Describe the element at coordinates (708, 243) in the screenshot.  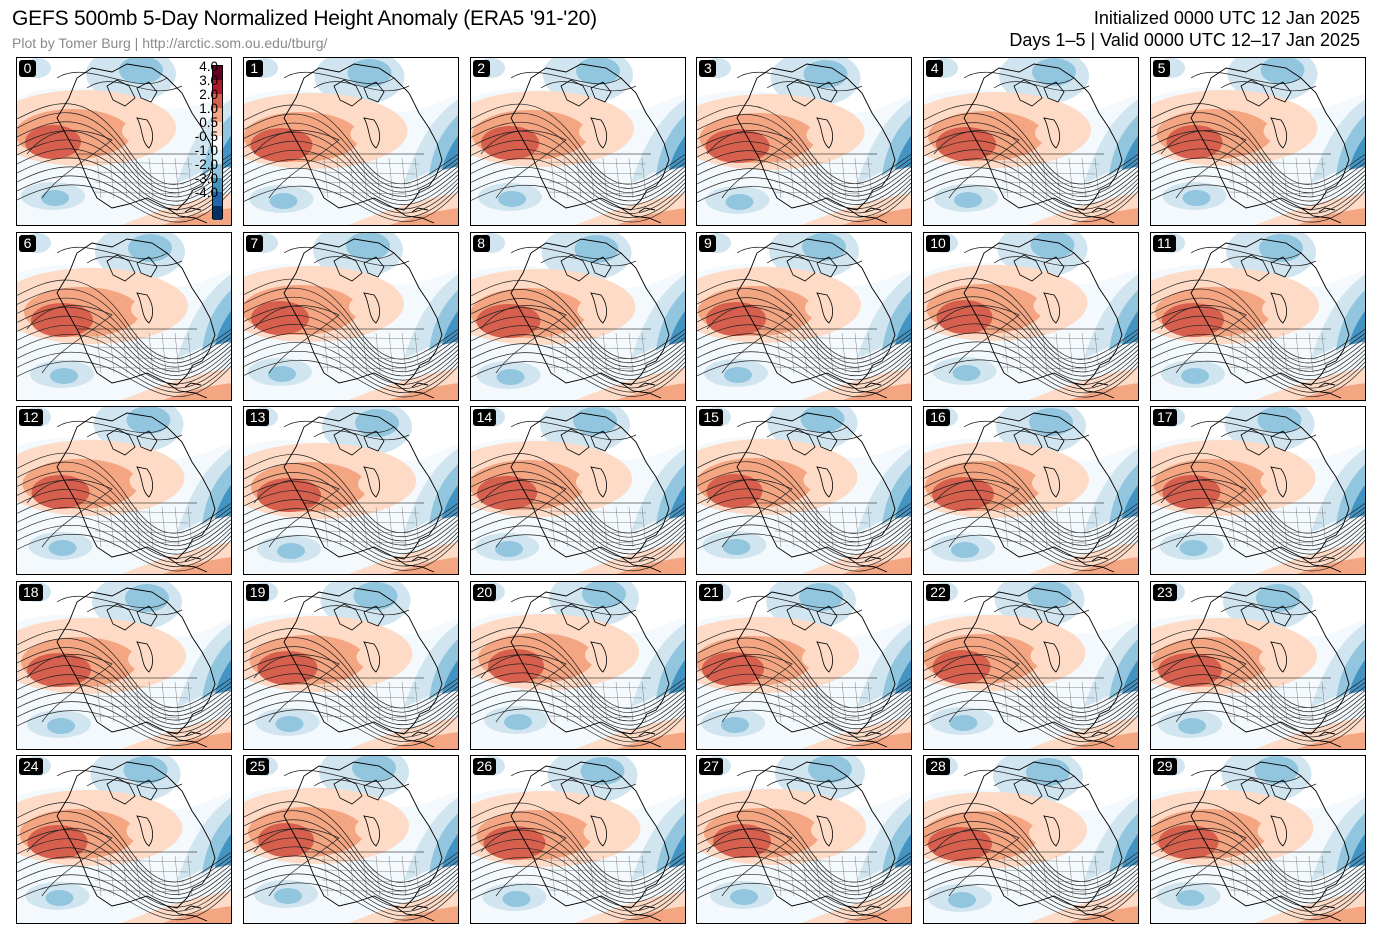
I see `member-label: 9` at that location.